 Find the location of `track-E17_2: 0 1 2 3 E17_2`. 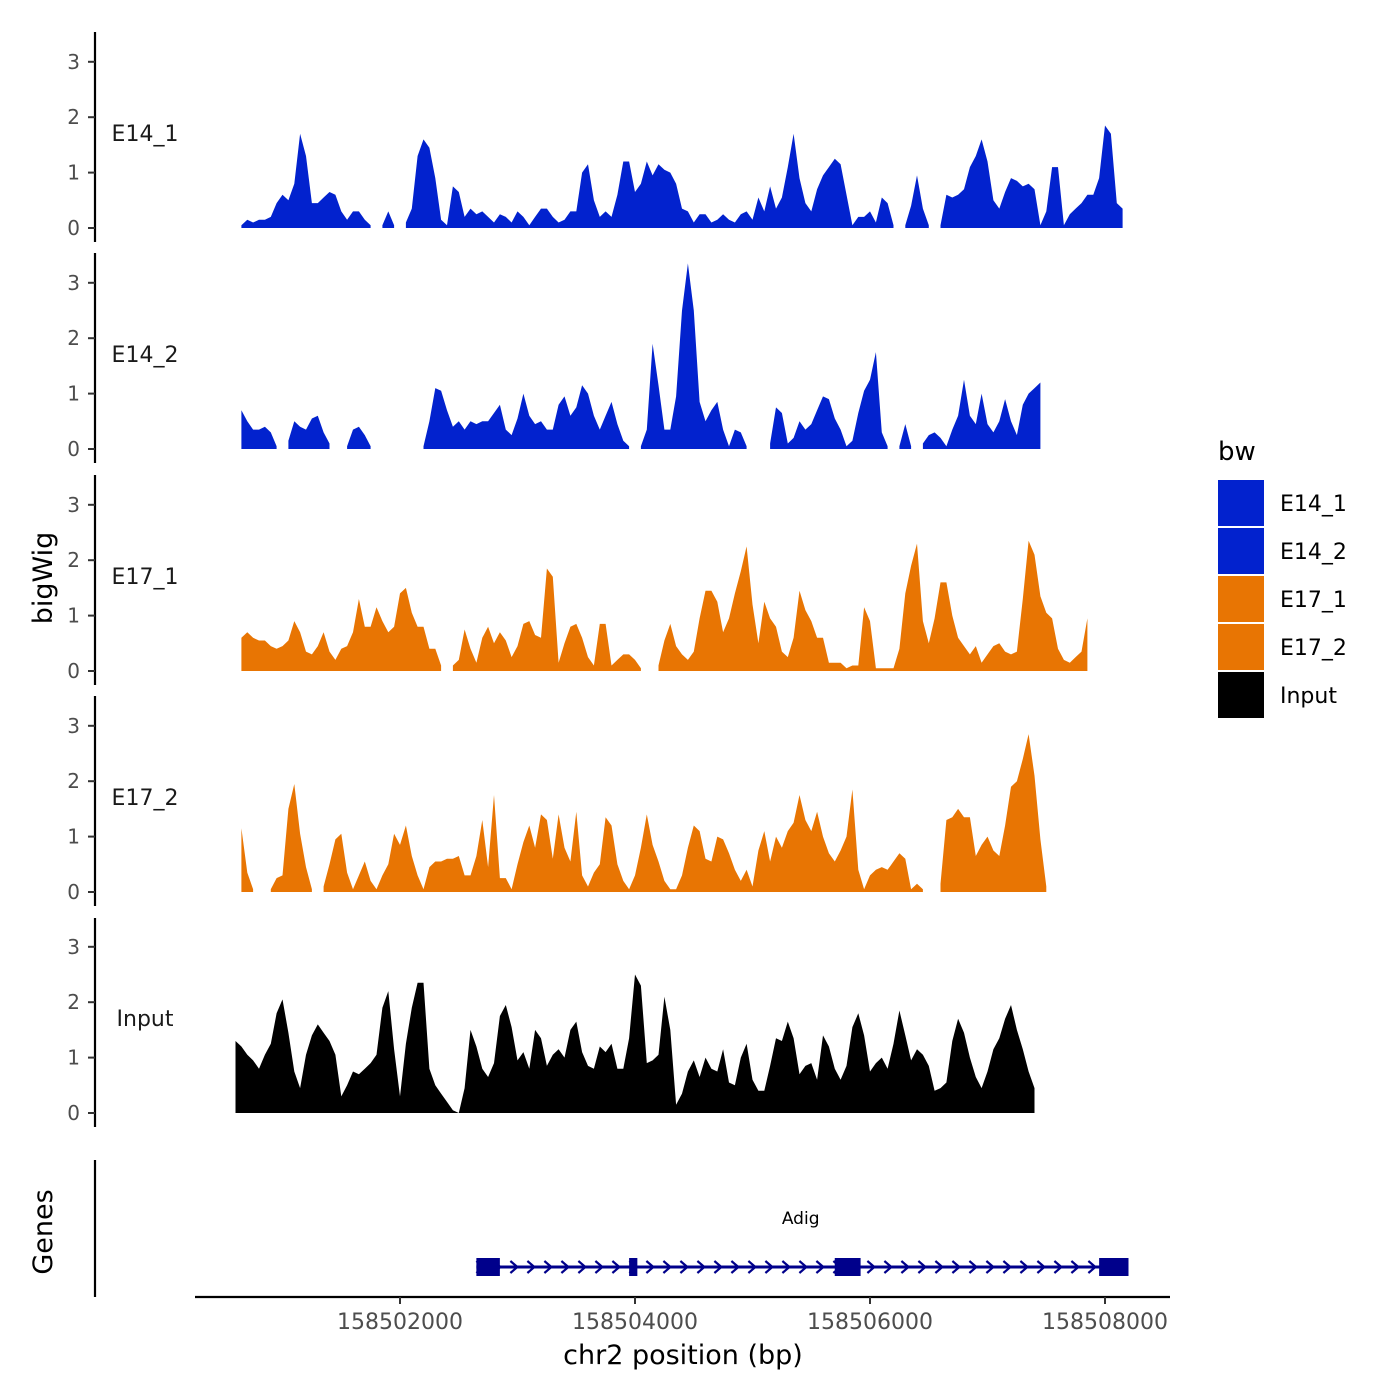

track-E17_2: 0 1 2 3 E17_2 is located at coordinates (557, 801).